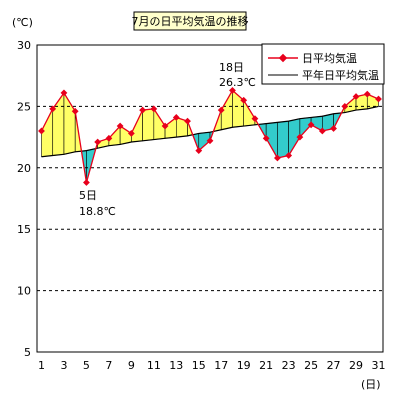  What do you see at coordinates (221, 365) in the screenshot?
I see `x-tick-17: 17` at bounding box center [221, 365].